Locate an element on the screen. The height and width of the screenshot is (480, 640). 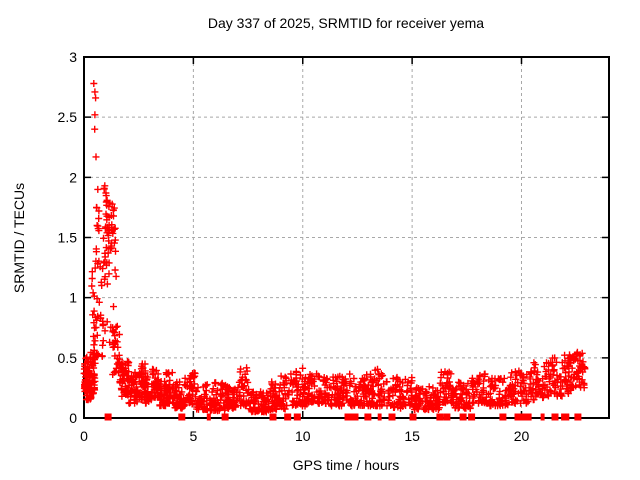
y-axis-label: SRMTID / TECUs is located at coordinates (19, 238).